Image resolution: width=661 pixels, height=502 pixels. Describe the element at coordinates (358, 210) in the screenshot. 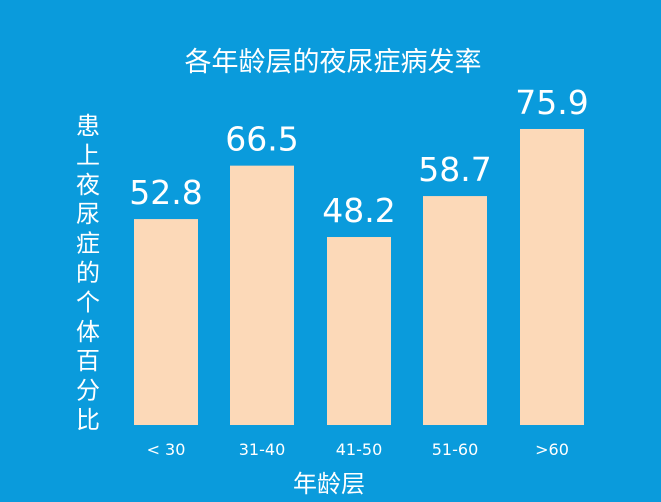

I see `value-label-3: 48.2` at that location.